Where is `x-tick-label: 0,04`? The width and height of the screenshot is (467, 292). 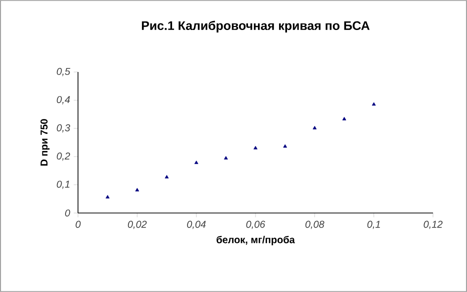 x-tick-label: 0,04 is located at coordinates (196, 225).